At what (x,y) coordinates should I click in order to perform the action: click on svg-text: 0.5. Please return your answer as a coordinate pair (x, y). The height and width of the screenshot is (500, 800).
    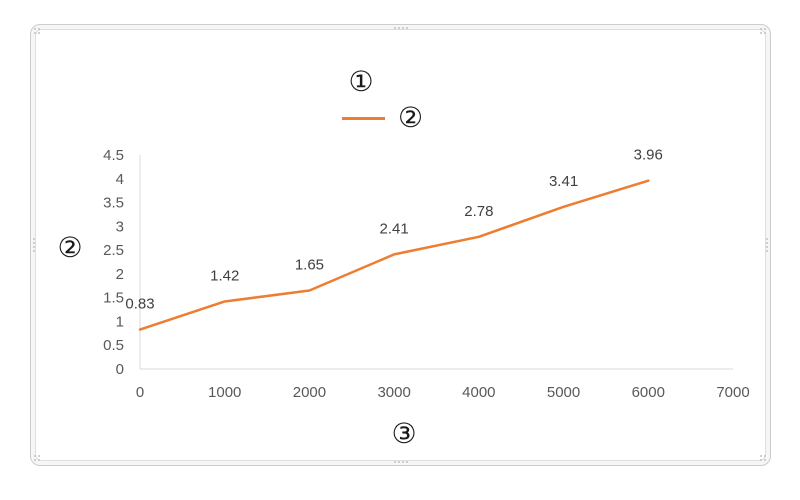
    Looking at the image, I should click on (113, 345).